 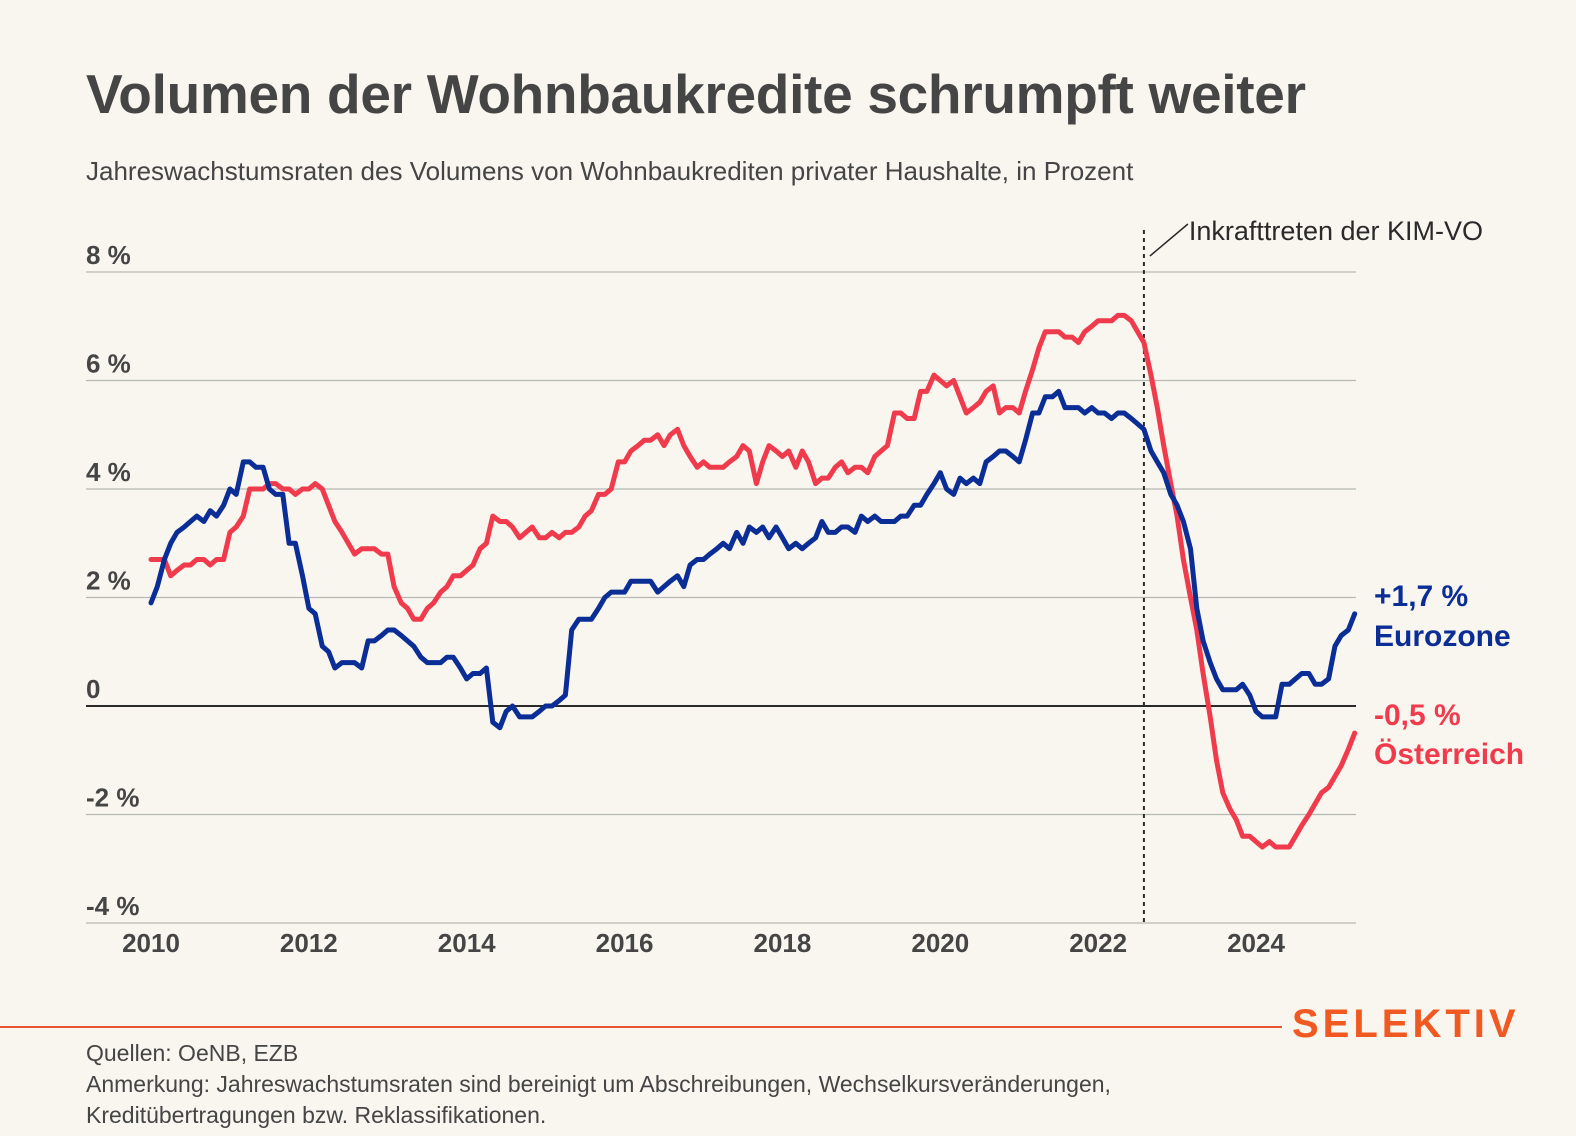 I want to click on x-axis: 2010 2012 2014 2016 2018 2020 2022 2024, so click(x=703, y=943).